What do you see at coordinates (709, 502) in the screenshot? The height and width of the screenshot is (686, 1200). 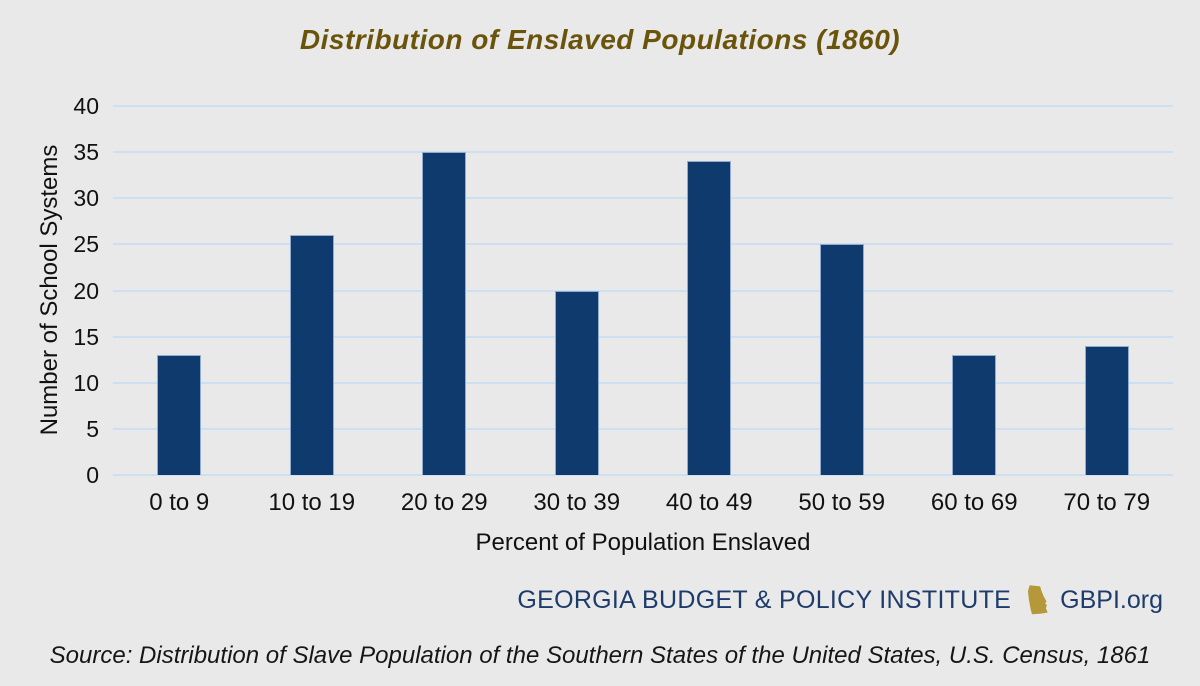 I see `x-tick-label: 40 to 49` at bounding box center [709, 502].